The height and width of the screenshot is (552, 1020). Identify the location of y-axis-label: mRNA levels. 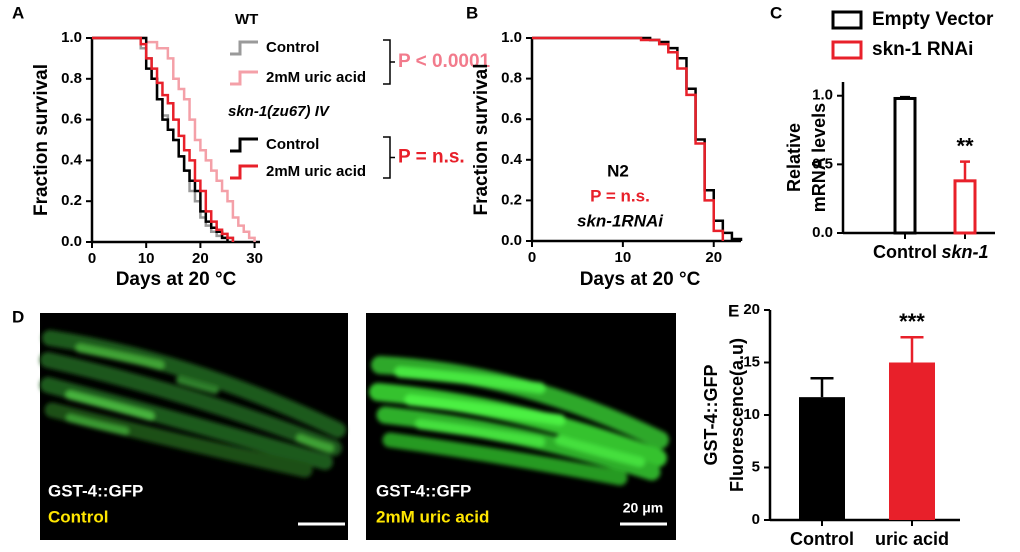
(819, 157).